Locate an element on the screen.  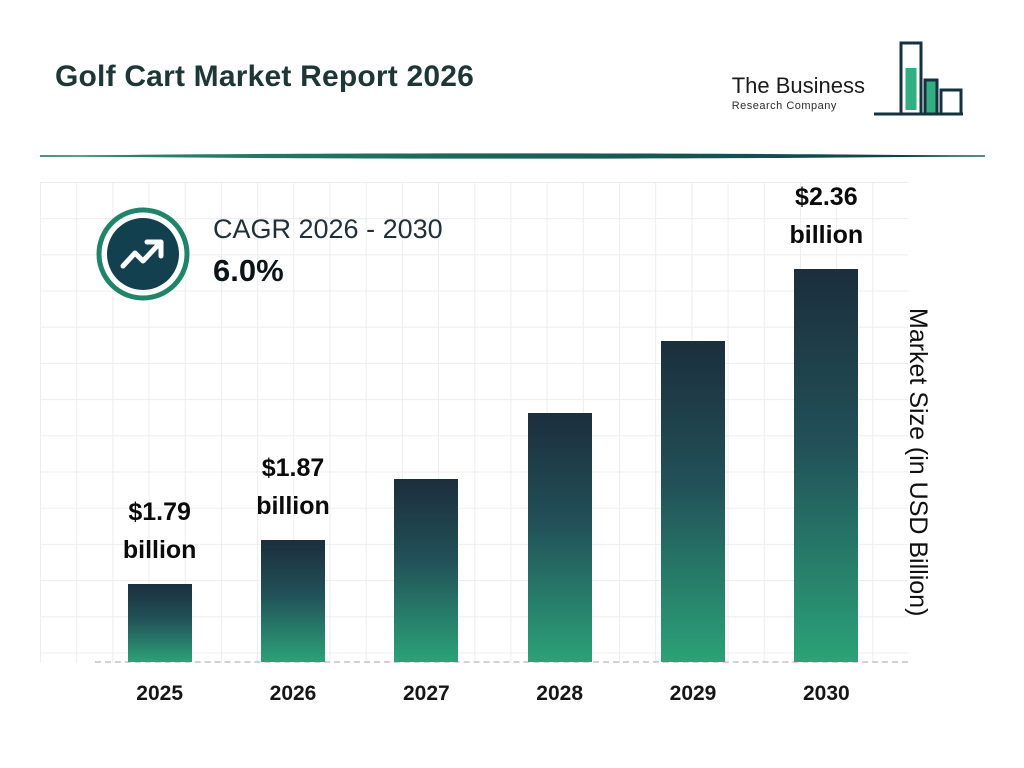
x-axis-line is located at coordinates (501, 662).